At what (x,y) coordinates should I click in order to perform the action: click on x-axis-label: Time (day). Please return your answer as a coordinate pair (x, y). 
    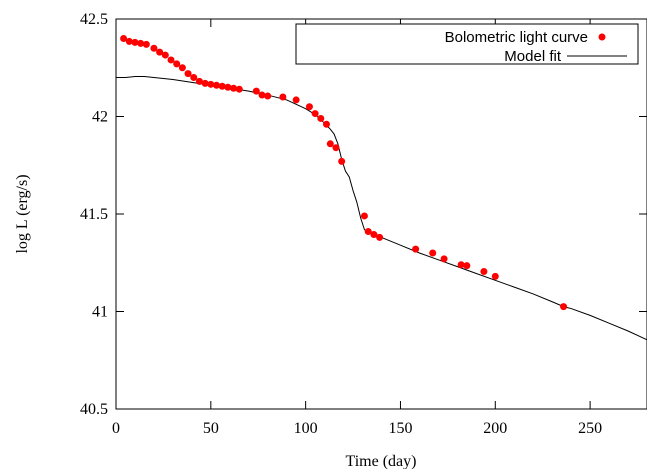
    Looking at the image, I should click on (381, 461).